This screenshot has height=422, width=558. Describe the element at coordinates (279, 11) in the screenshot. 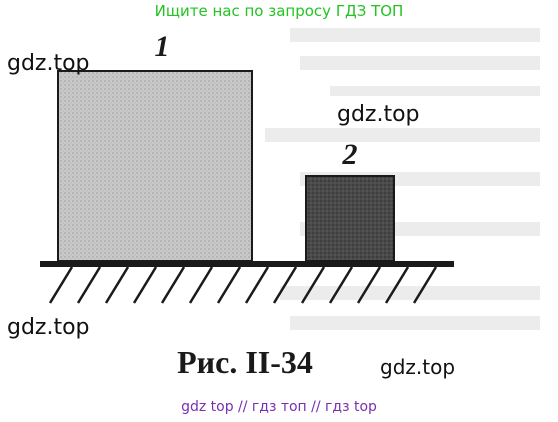

I see `search-hint-banner: Ищите нас по запросу ГДЗ ТОП` at that location.